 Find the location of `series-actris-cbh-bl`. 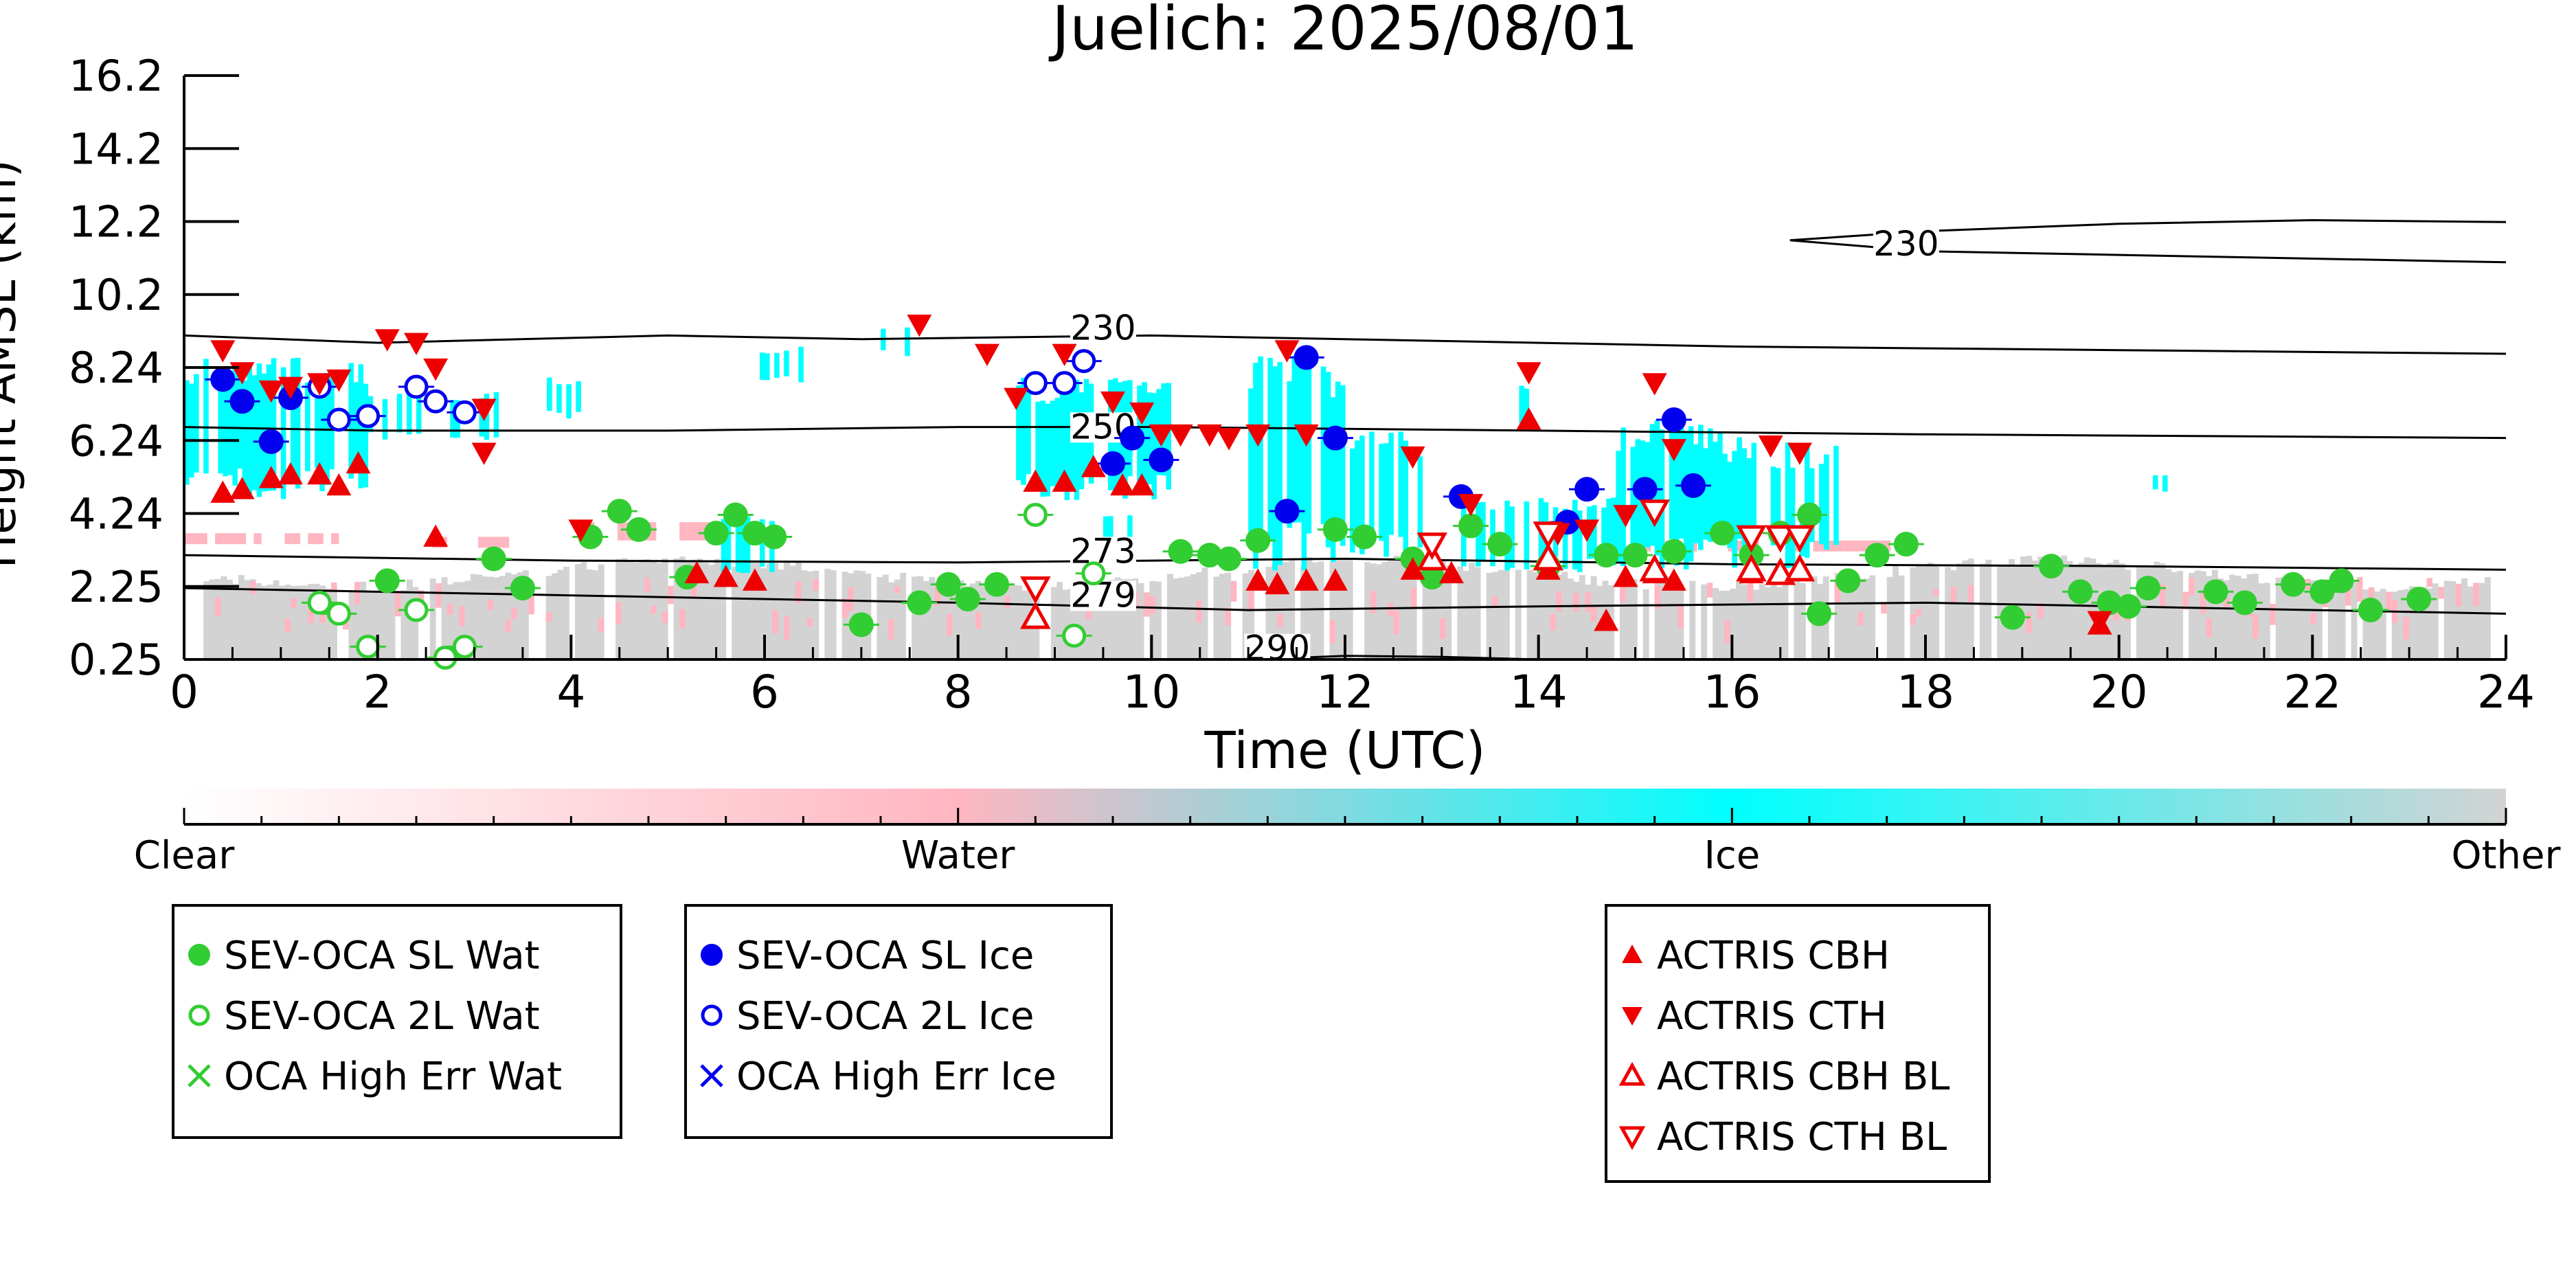

series-actris-cbh-bl is located at coordinates (1418, 586).